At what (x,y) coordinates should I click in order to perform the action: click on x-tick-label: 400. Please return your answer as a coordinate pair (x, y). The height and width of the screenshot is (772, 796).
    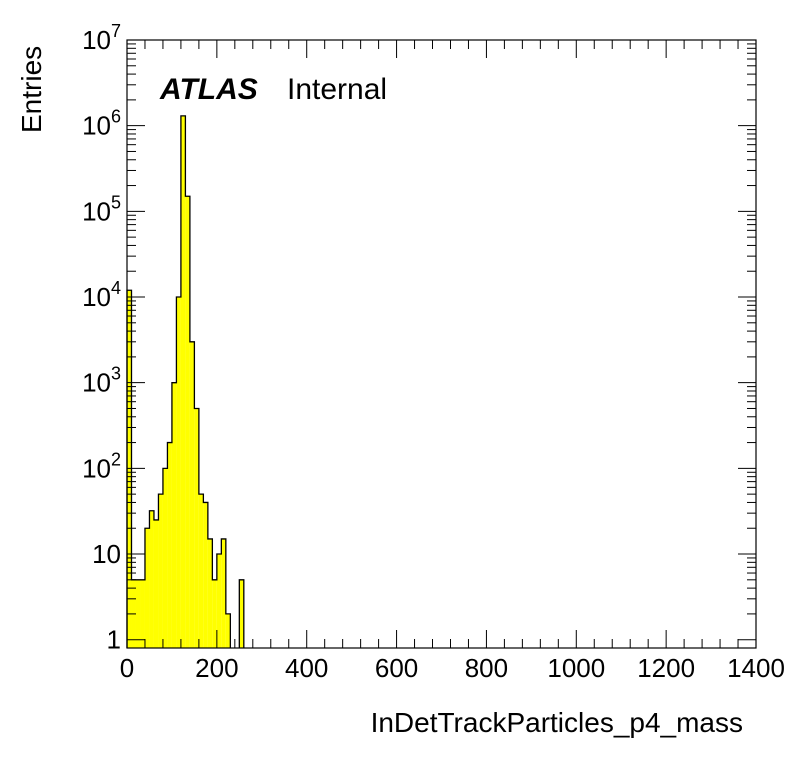
    Looking at the image, I should click on (306, 668).